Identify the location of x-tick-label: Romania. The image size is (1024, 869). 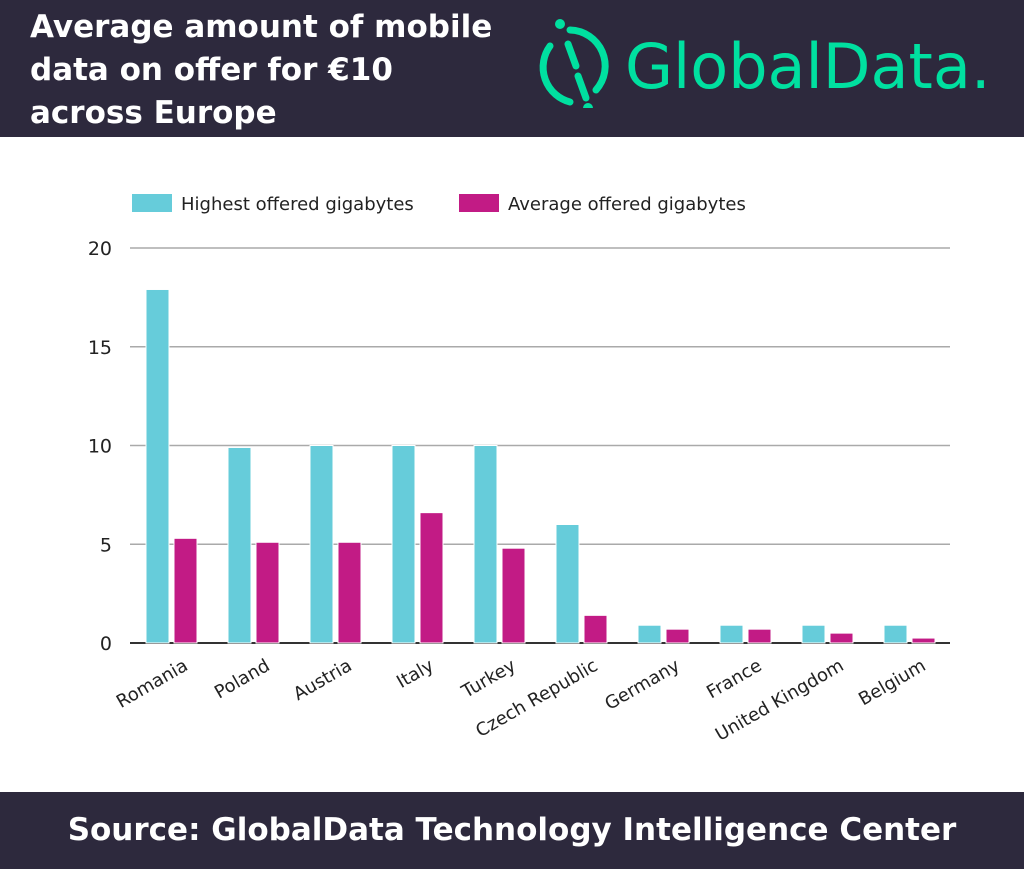
(152, 684).